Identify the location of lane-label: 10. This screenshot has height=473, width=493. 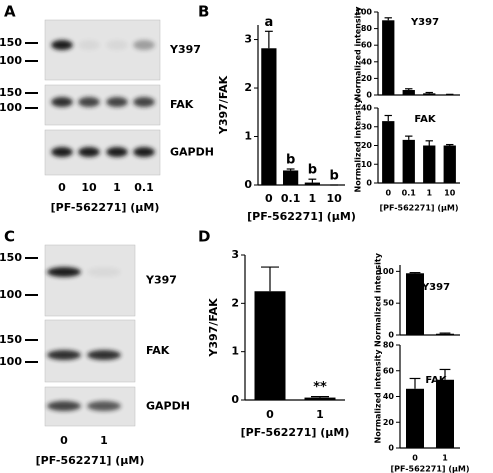
(89, 187).